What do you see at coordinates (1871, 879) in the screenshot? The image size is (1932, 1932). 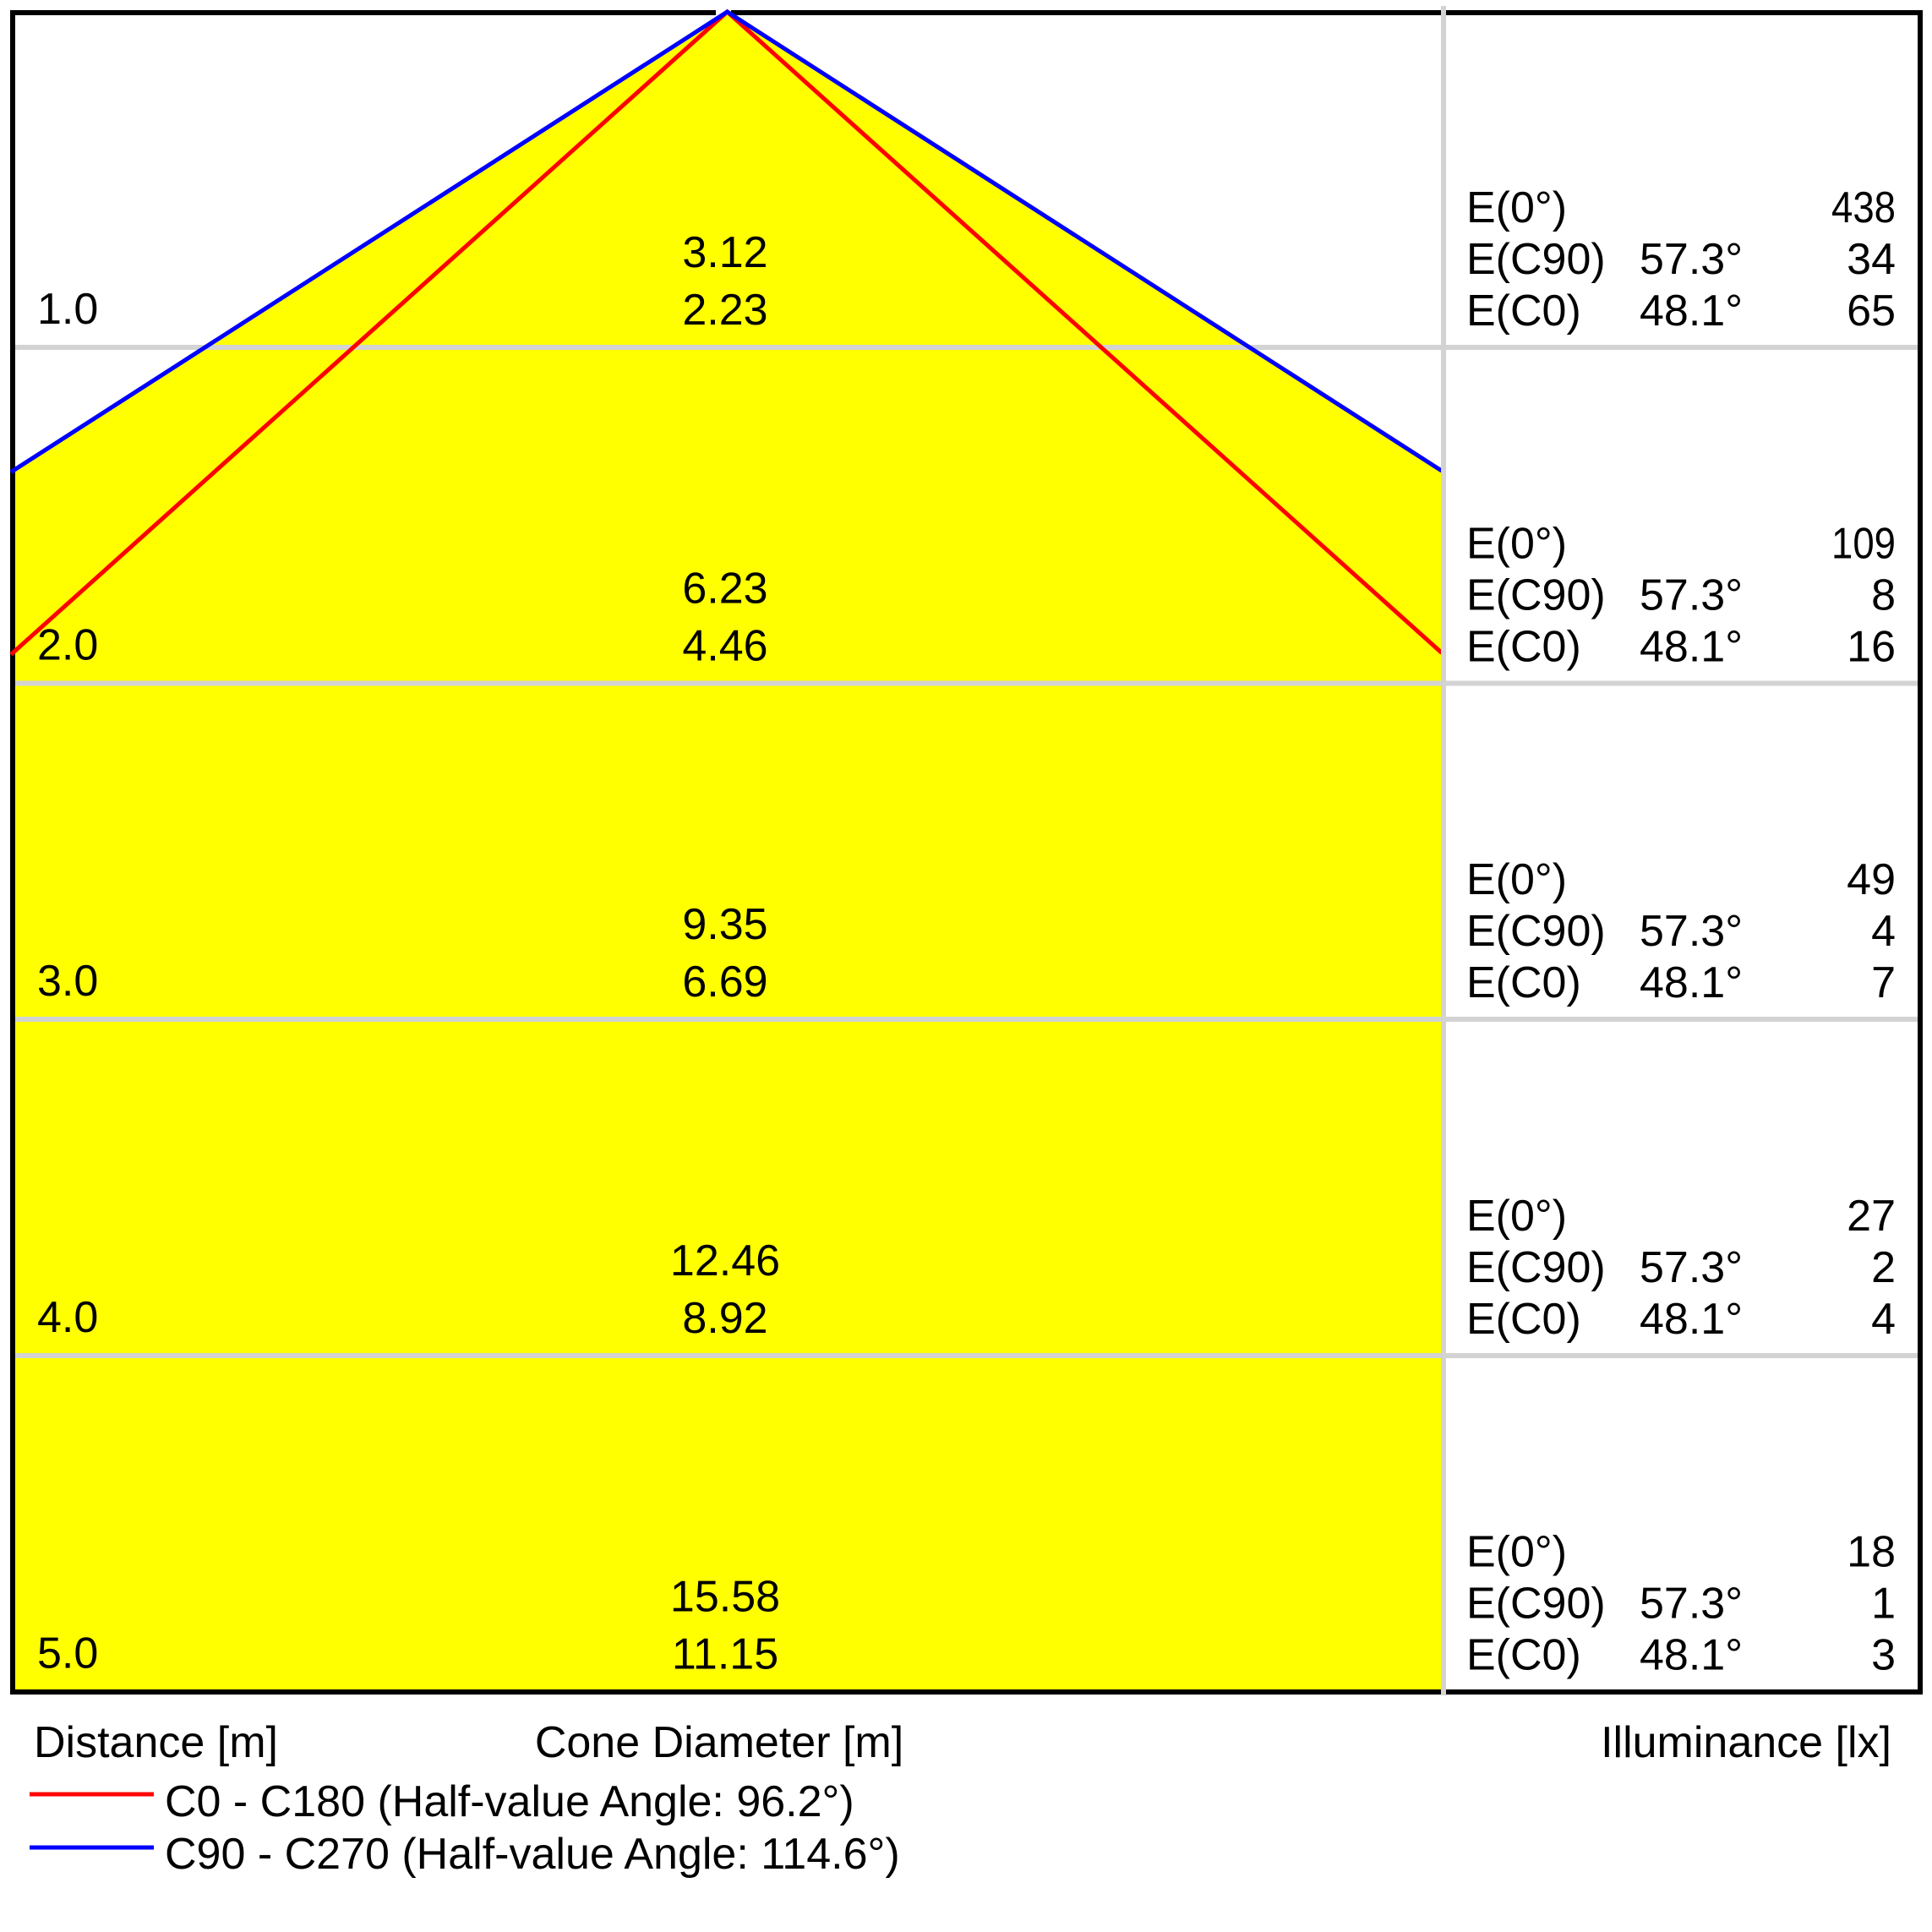 I see `svg-text: 49` at bounding box center [1871, 879].